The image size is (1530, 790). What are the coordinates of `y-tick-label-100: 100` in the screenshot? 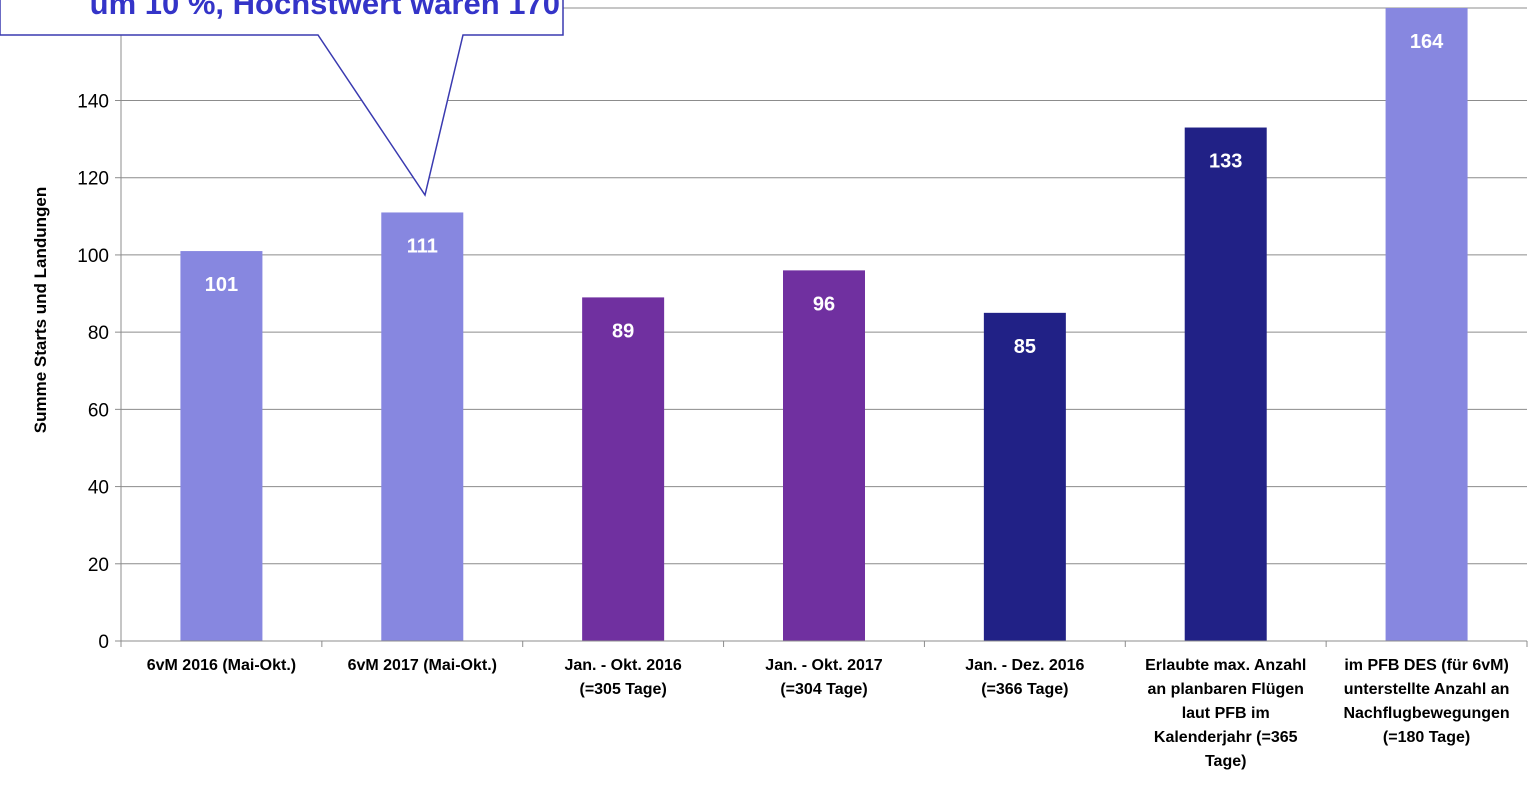 It's located at (93, 256).